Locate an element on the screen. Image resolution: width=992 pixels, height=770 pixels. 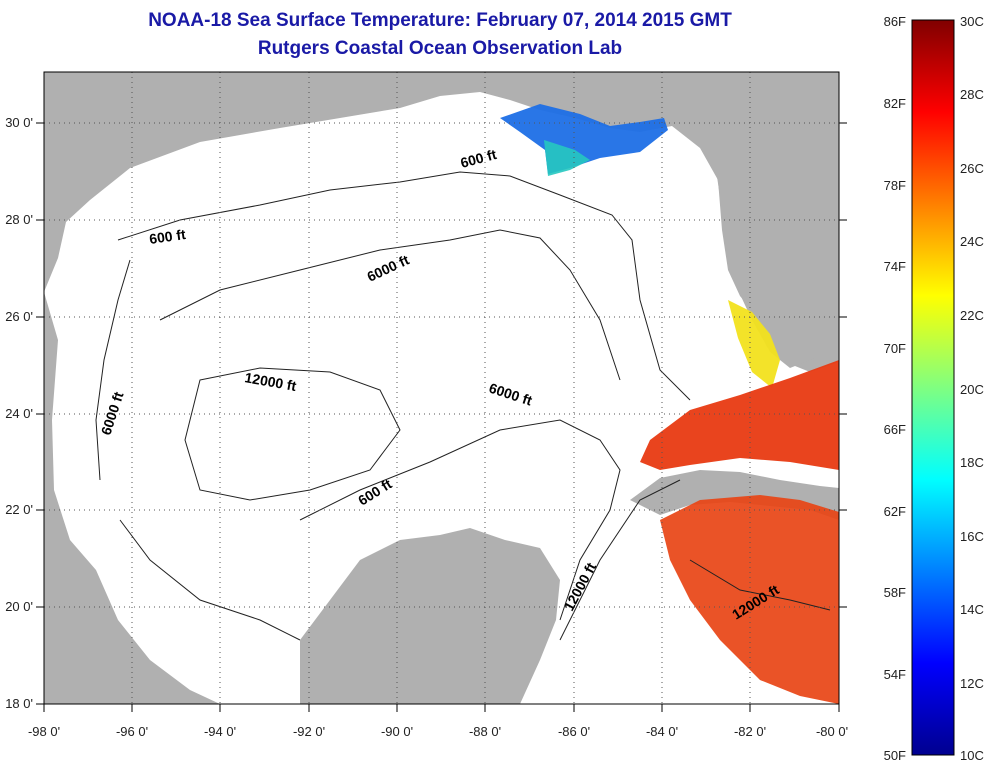
lon-tick-label: -92 0' is located at coordinates (309, 731).